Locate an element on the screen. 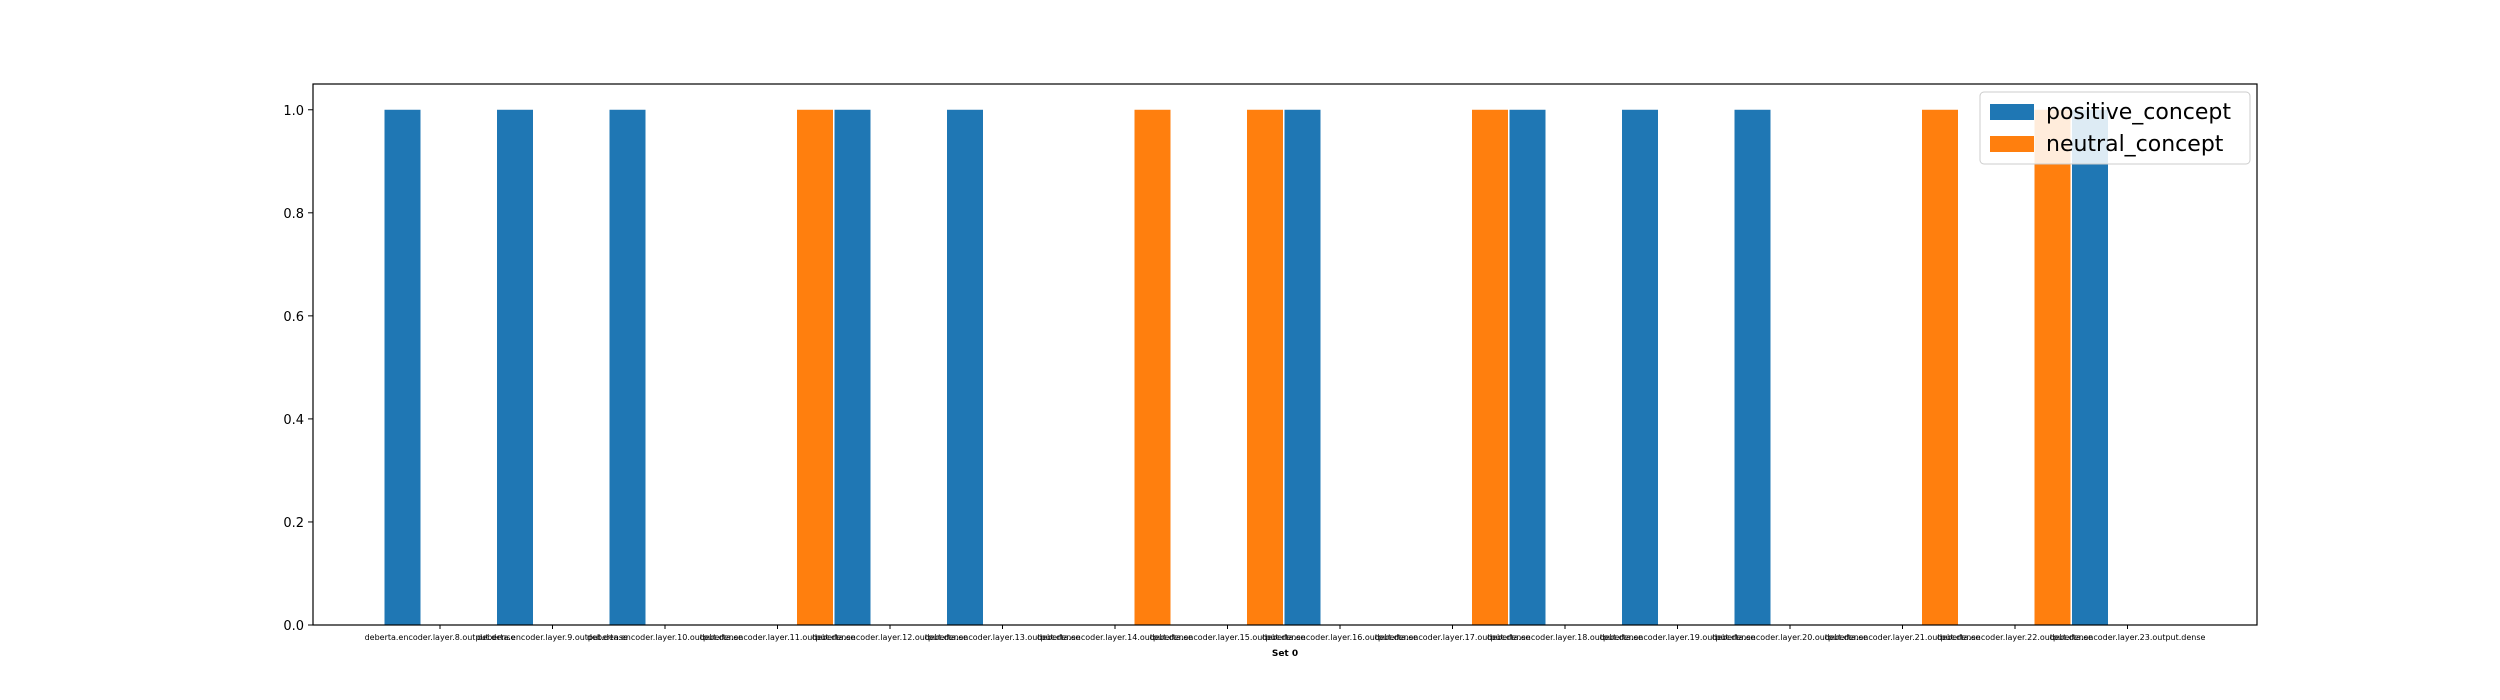 The image size is (2500, 700). y-tick-label: 1.0 is located at coordinates (293, 111).